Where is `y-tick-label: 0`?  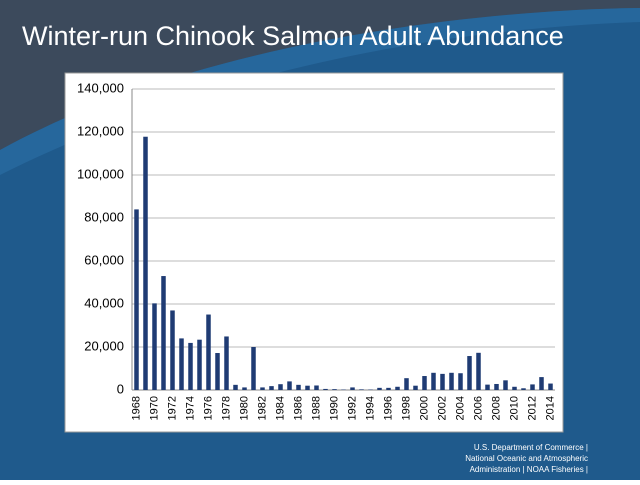 y-tick-label: 0 is located at coordinates (120, 388).